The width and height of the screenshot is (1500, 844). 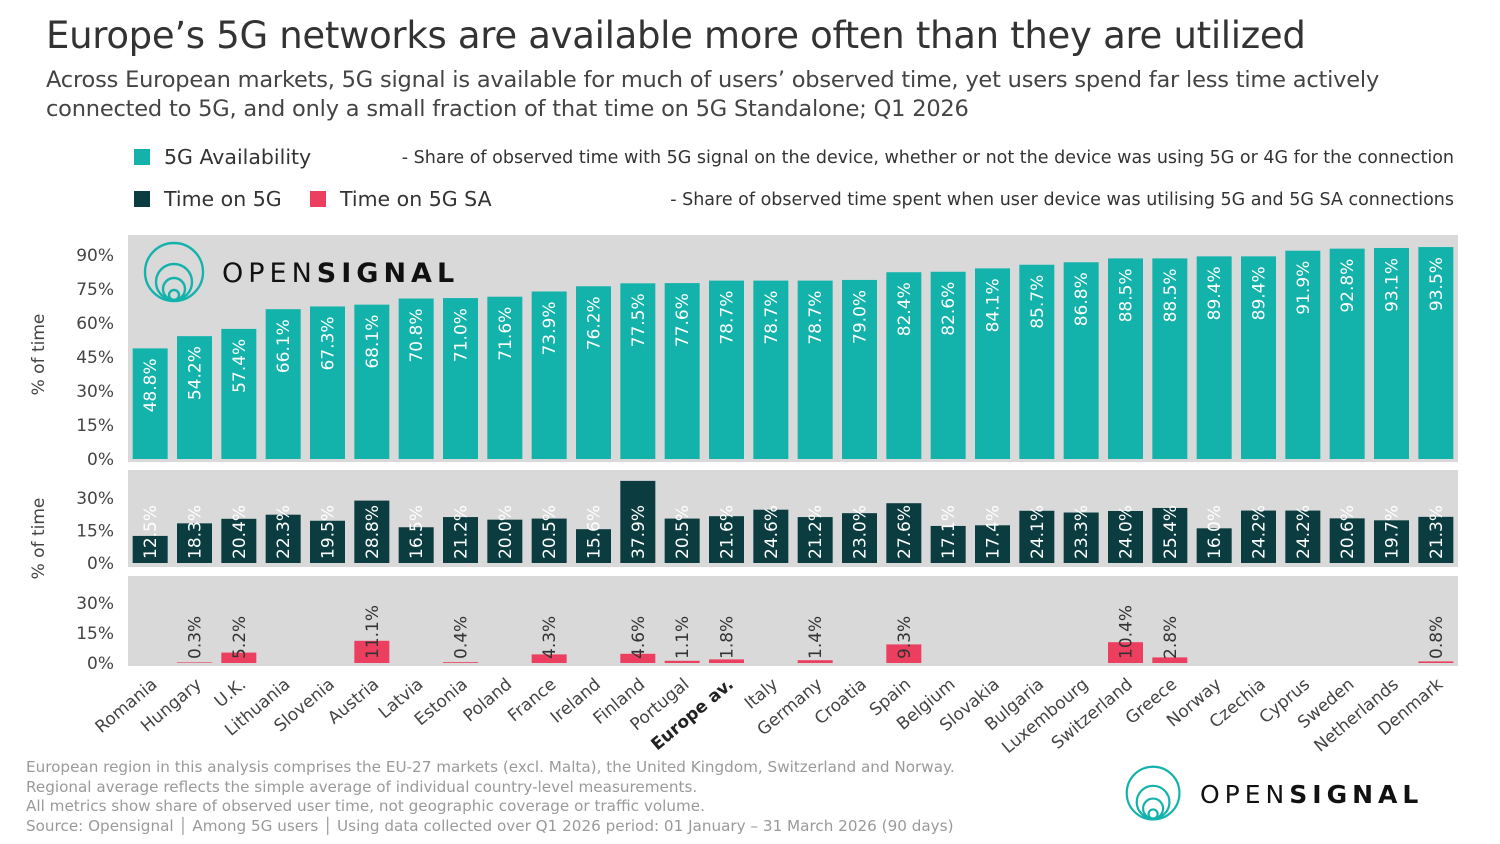 What do you see at coordinates (1437, 532) in the screenshot?
I see `data-label-time-on-5g: 21.3%` at bounding box center [1437, 532].